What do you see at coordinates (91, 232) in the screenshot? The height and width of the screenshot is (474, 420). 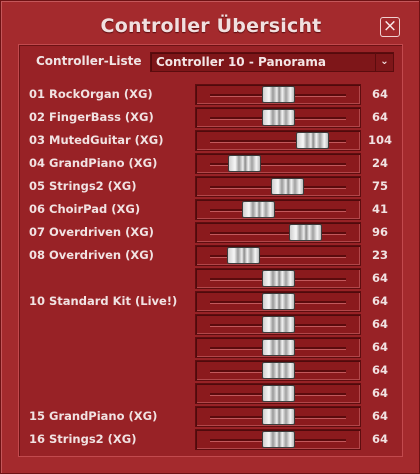 I see `channel-name: 07 Overdriven (XG)` at bounding box center [91, 232].